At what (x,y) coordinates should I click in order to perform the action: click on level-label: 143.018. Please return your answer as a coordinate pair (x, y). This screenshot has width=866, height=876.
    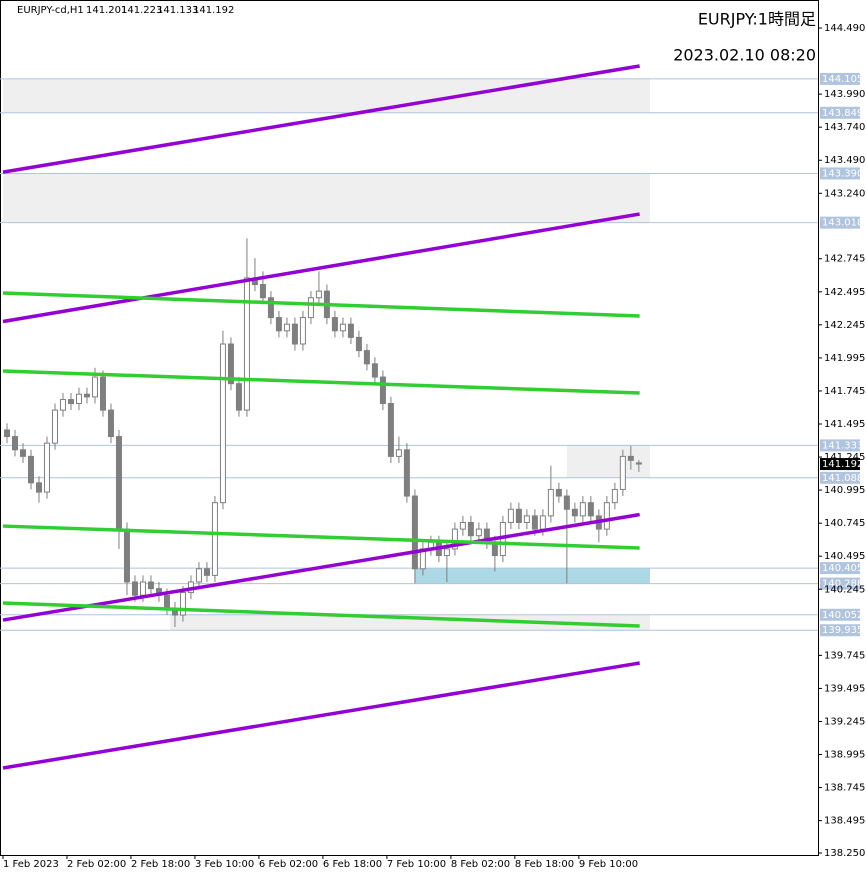
    Looking at the image, I should click on (842, 223).